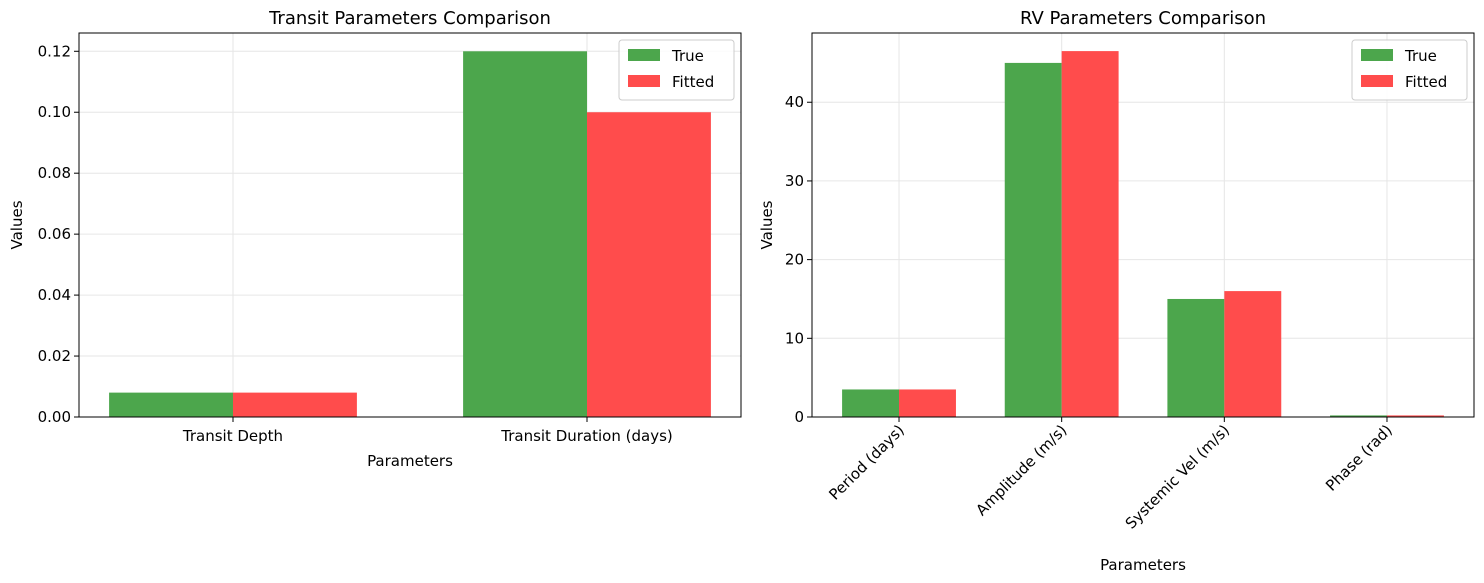  Describe the element at coordinates (1177, 476) in the screenshot. I see `x-tick-label: Systemic Vel (m/s)` at that location.